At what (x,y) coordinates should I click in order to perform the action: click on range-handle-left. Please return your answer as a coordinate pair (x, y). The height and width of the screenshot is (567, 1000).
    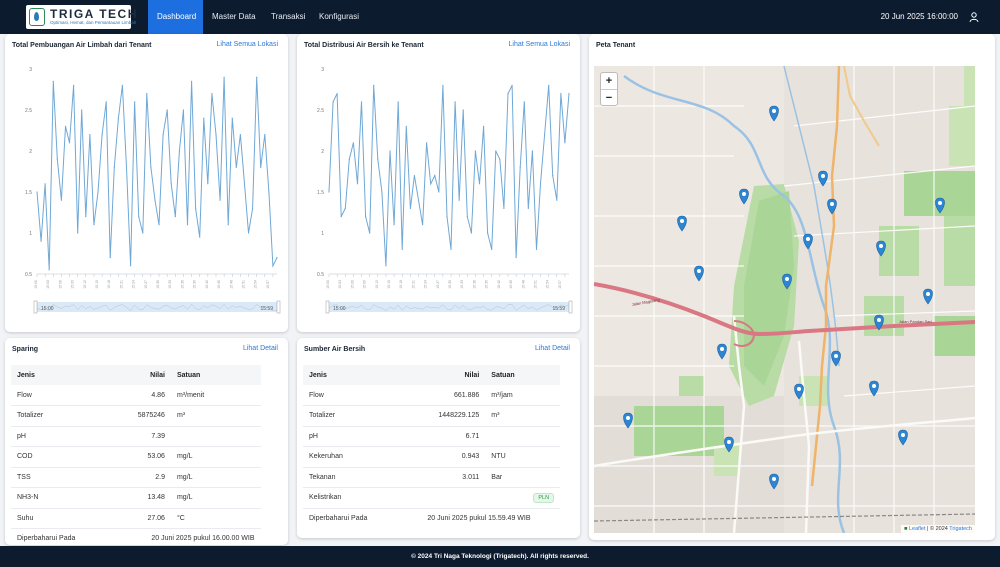
    Looking at the image, I should click on (35, 307).